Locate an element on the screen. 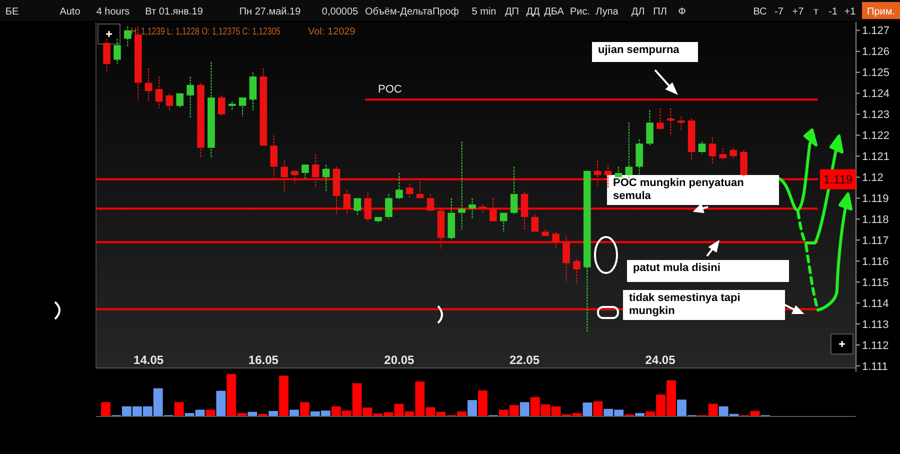 This screenshot has height=454, width=900. text: 0,00005 is located at coordinates (340, 12).